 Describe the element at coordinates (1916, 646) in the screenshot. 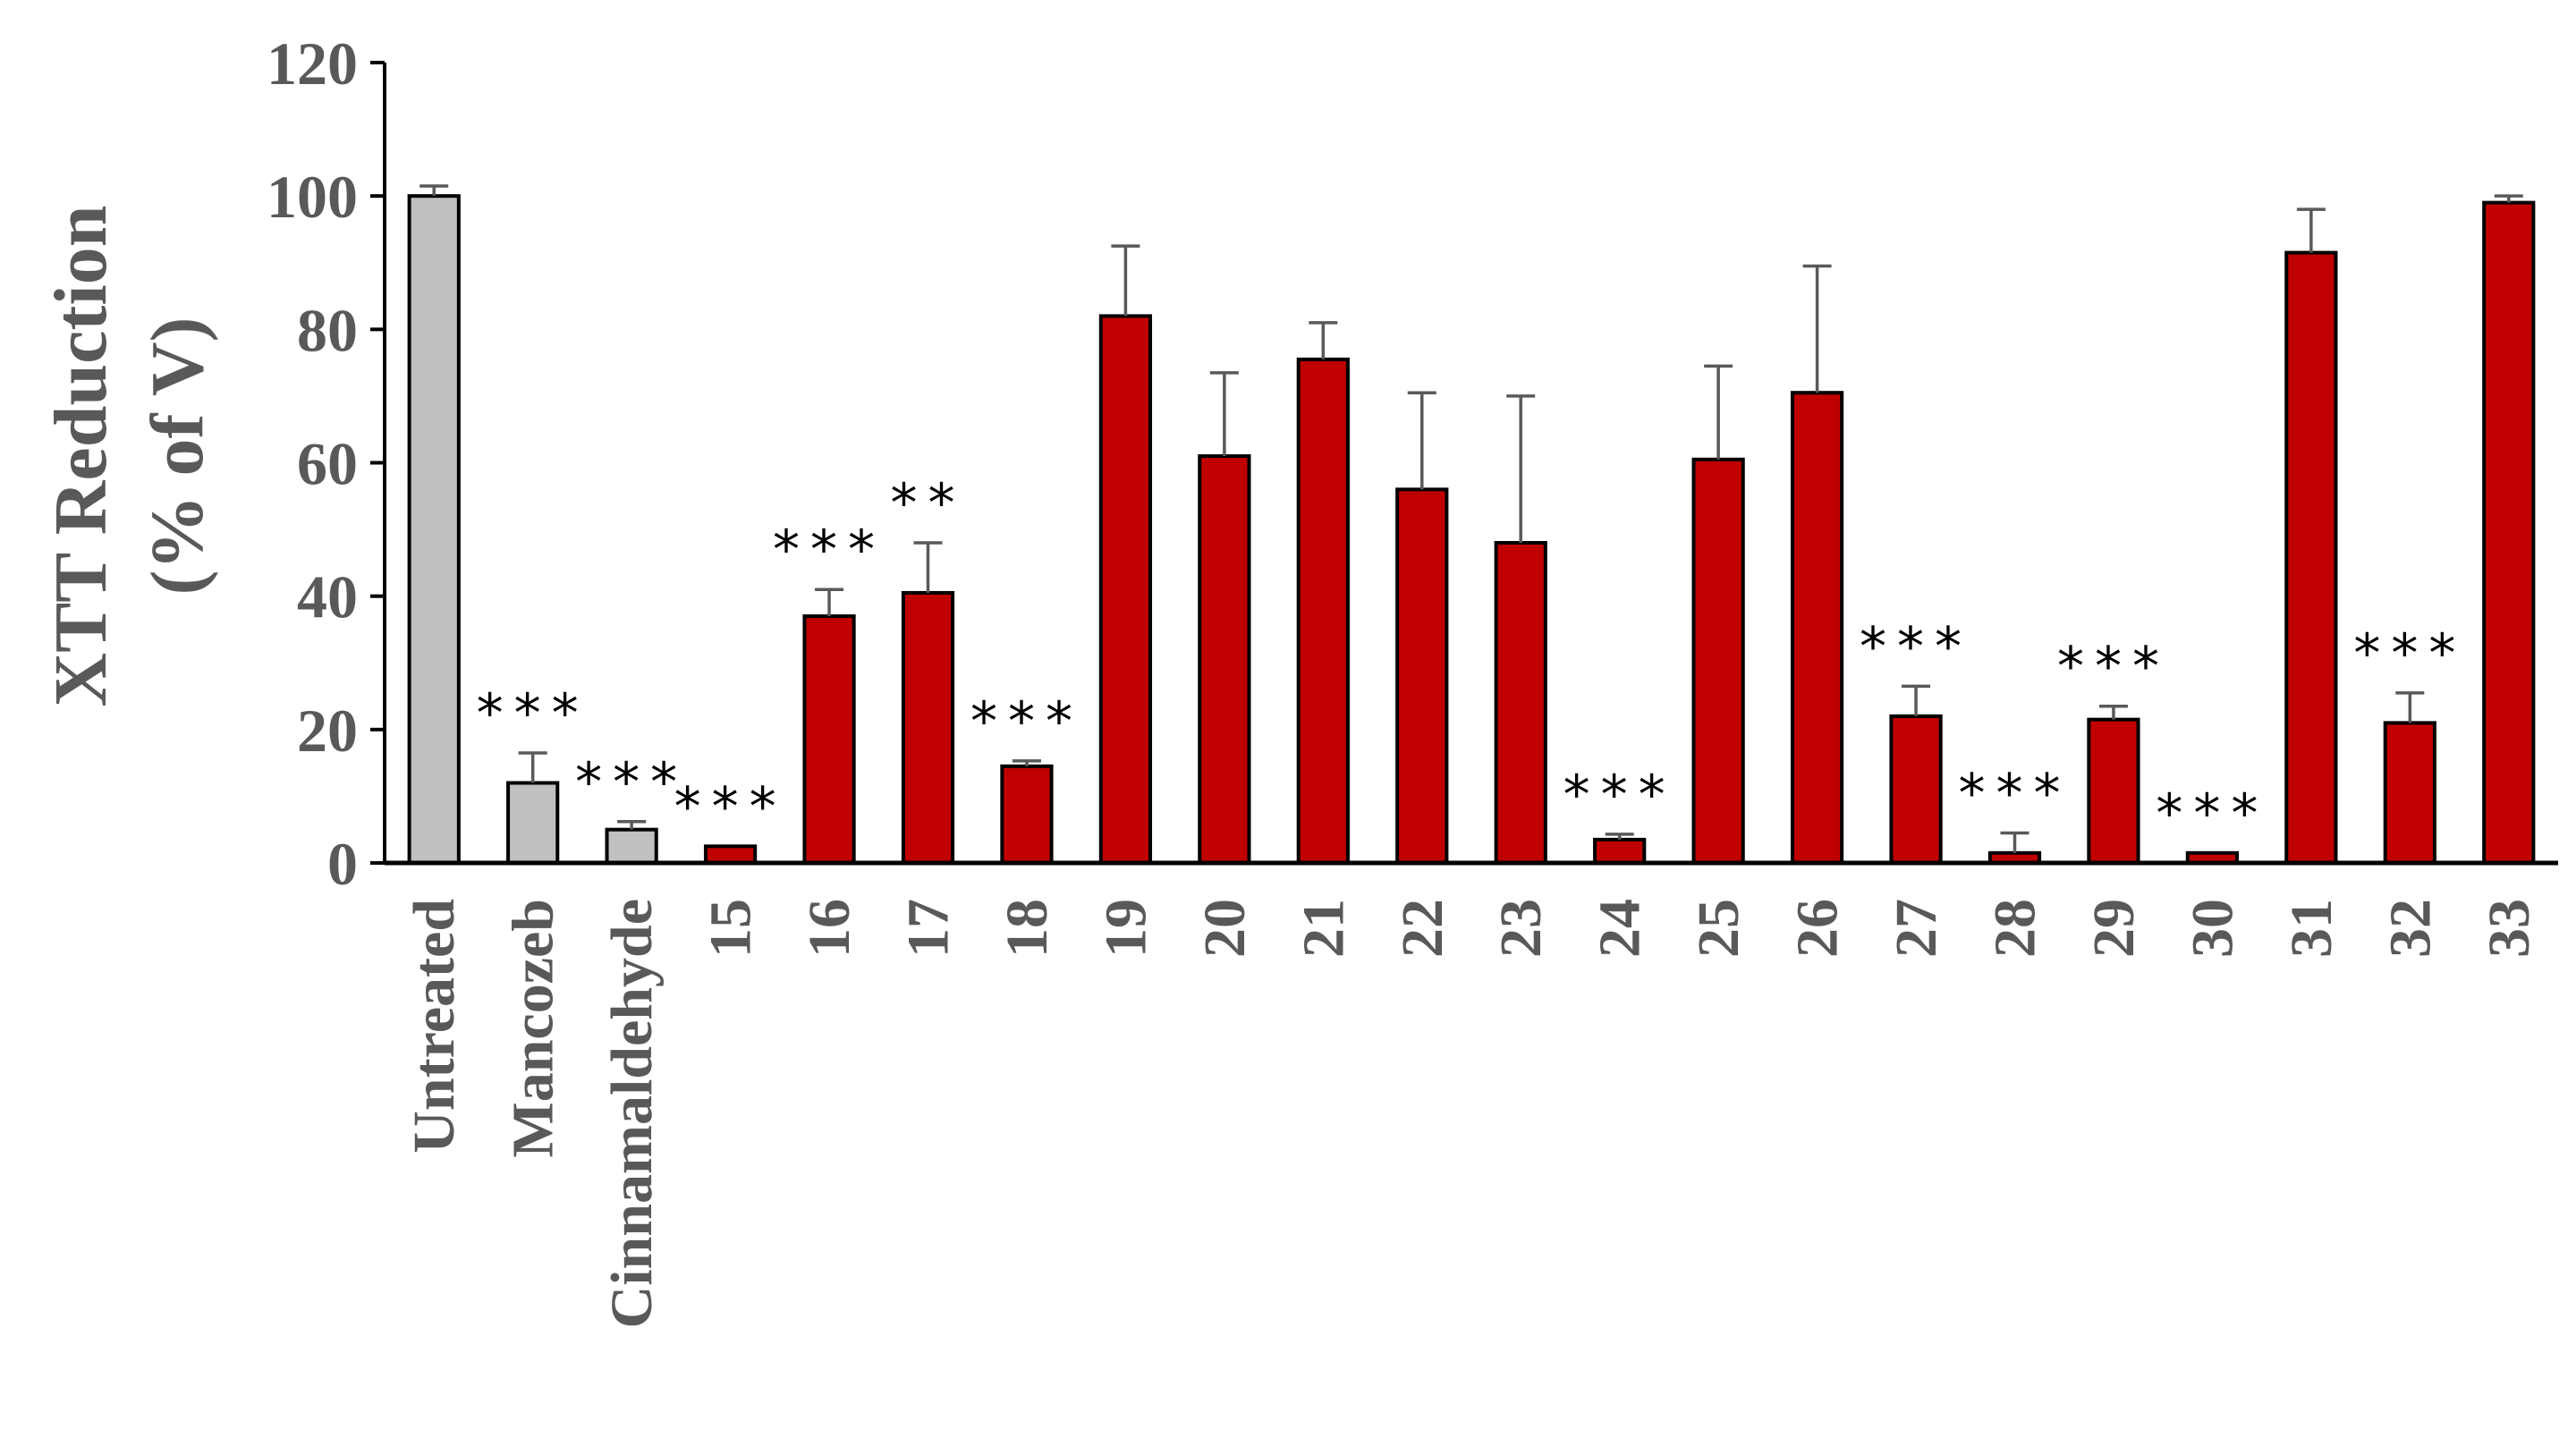

I see `significance-27: ***` at that location.